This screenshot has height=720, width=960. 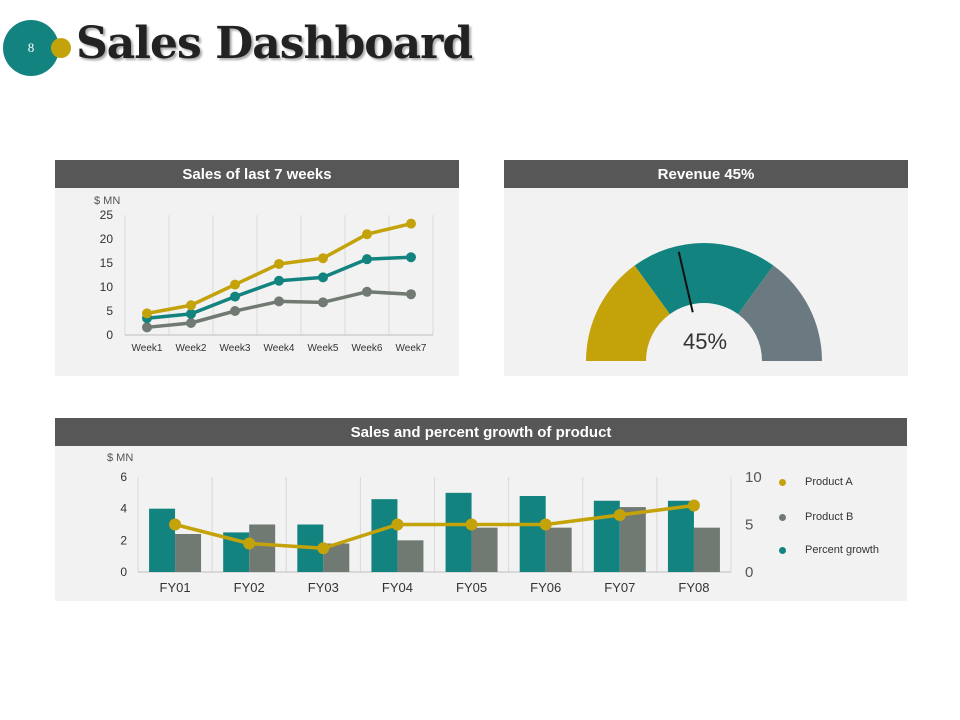 I want to click on legend-label-product-b: Product B, so click(x=829, y=517).